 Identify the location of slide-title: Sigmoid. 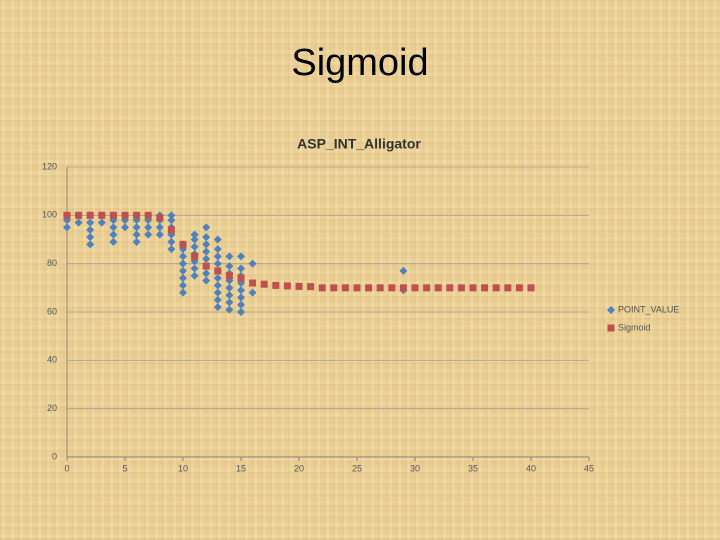
(360, 63).